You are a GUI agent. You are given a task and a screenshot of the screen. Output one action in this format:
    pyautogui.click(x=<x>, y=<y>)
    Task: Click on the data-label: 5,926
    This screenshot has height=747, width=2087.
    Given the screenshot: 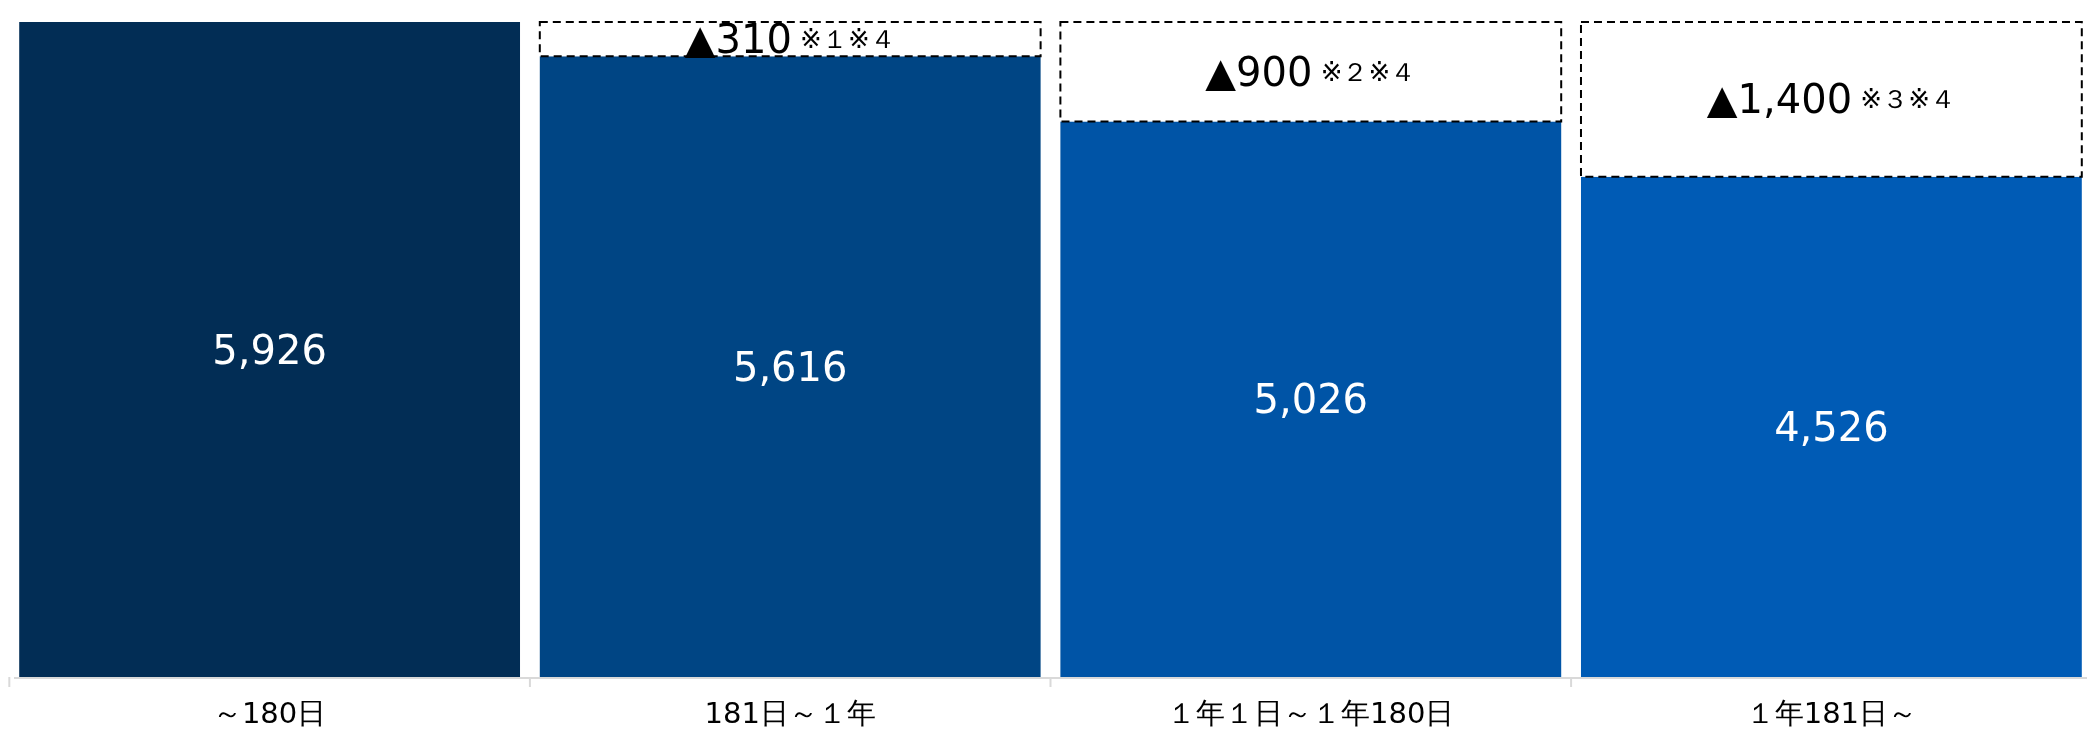 What is the action you would take?
    pyautogui.click(x=269, y=349)
    